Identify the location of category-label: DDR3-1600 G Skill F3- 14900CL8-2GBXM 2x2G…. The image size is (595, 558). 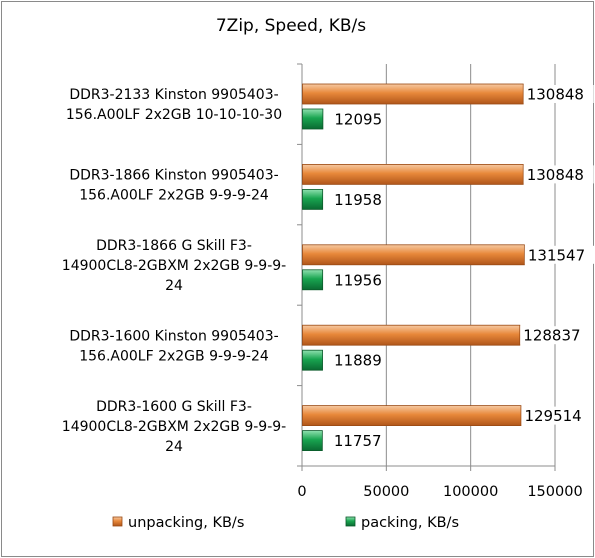
(174, 427).